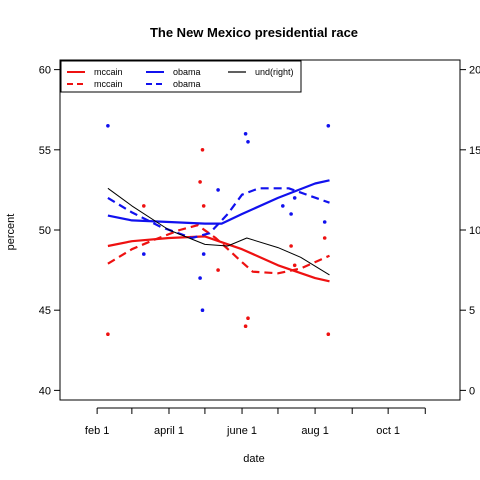 Image resolution: width=480 pixels, height=480 pixels. Describe the element at coordinates (388, 431) in the screenshot. I see `x-tick-label: oct 1` at that location.